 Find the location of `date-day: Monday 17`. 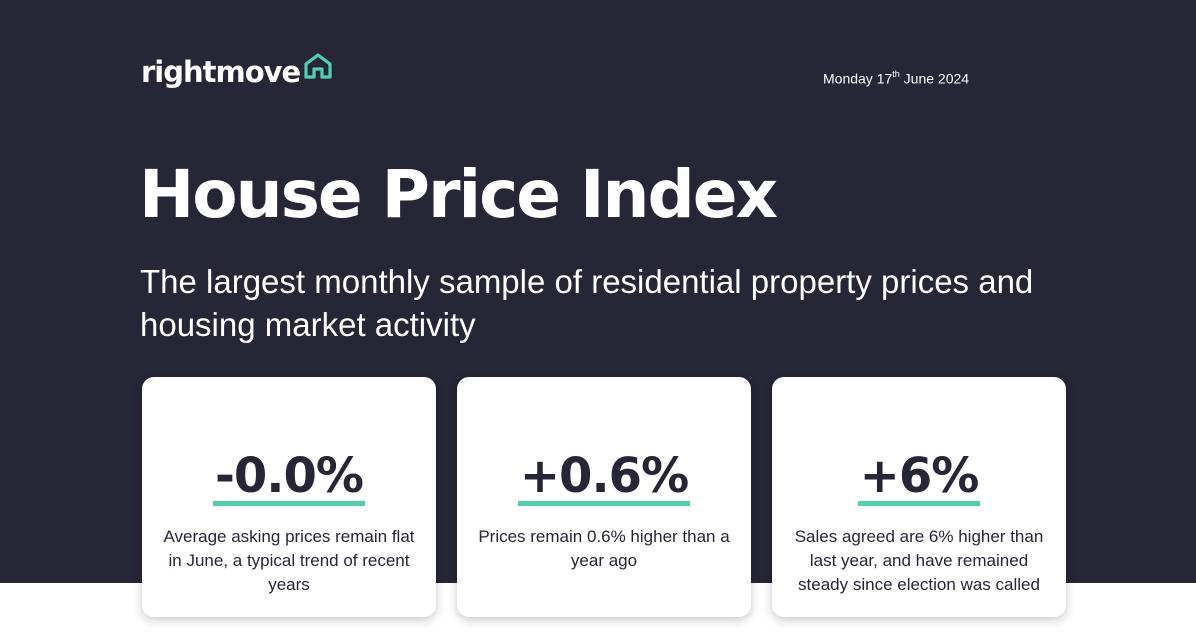

date-day: Monday 17 is located at coordinates (858, 78).